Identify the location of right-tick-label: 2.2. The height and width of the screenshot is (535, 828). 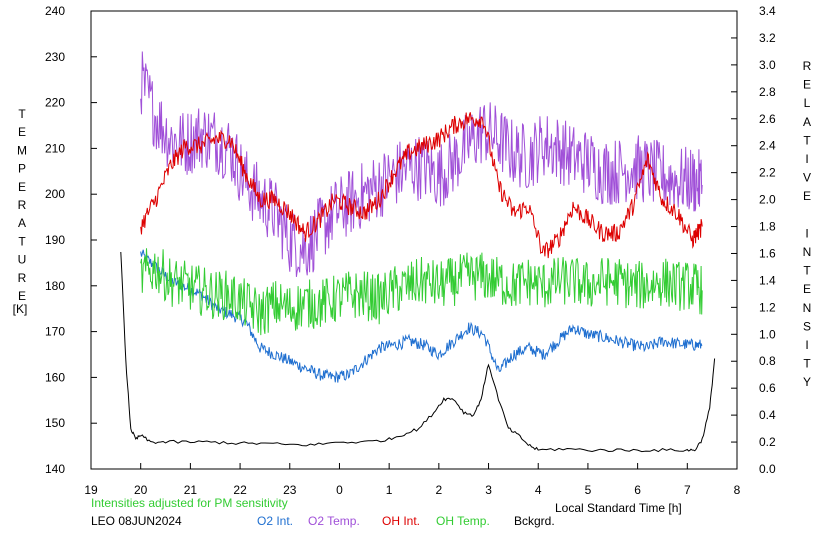
(767, 173).